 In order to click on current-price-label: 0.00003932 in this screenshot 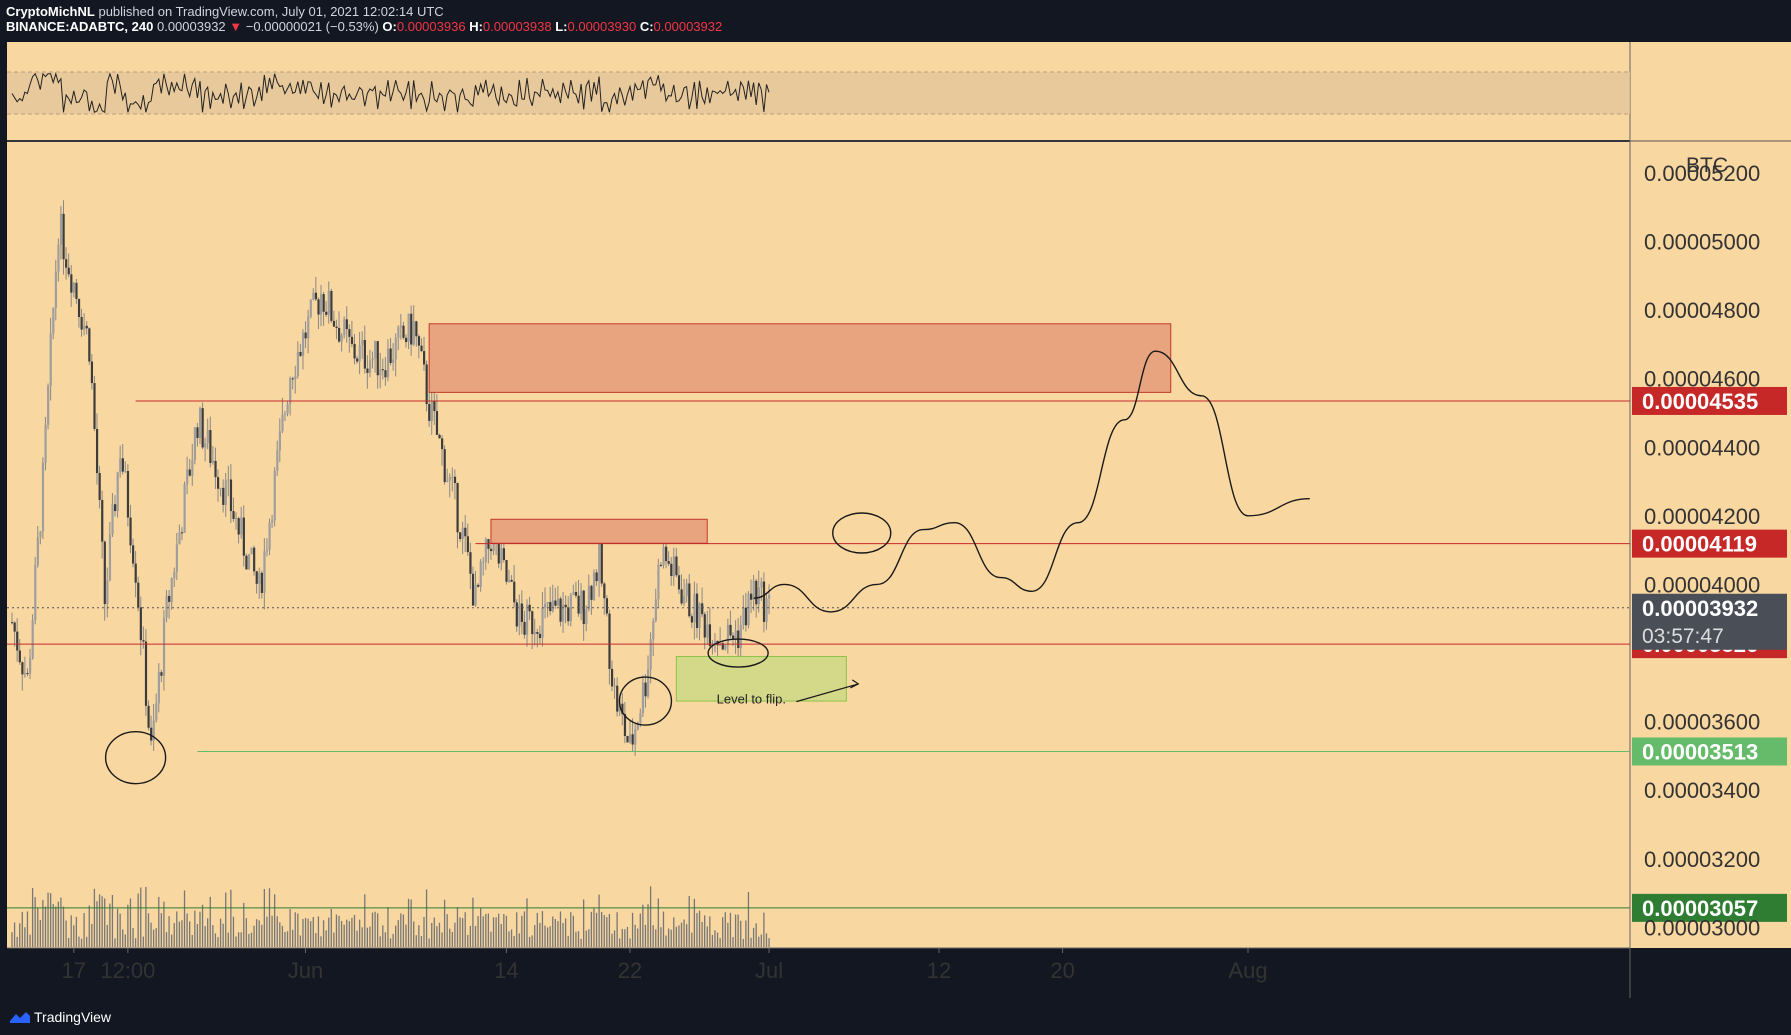, I will do `click(1700, 608)`.